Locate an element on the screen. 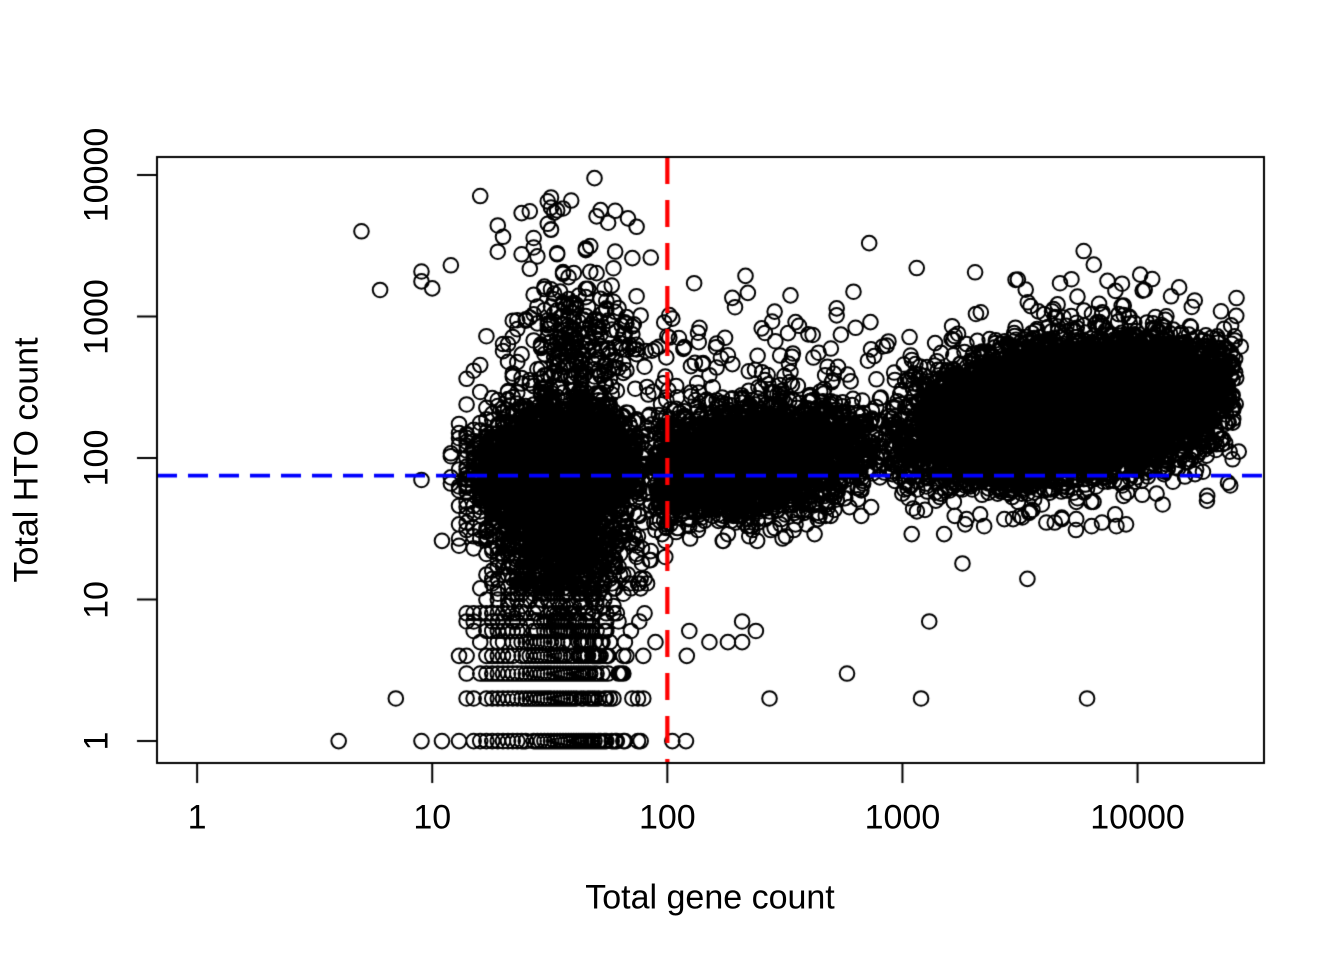  y-axis-title: Total HTO count is located at coordinates (26, 460).